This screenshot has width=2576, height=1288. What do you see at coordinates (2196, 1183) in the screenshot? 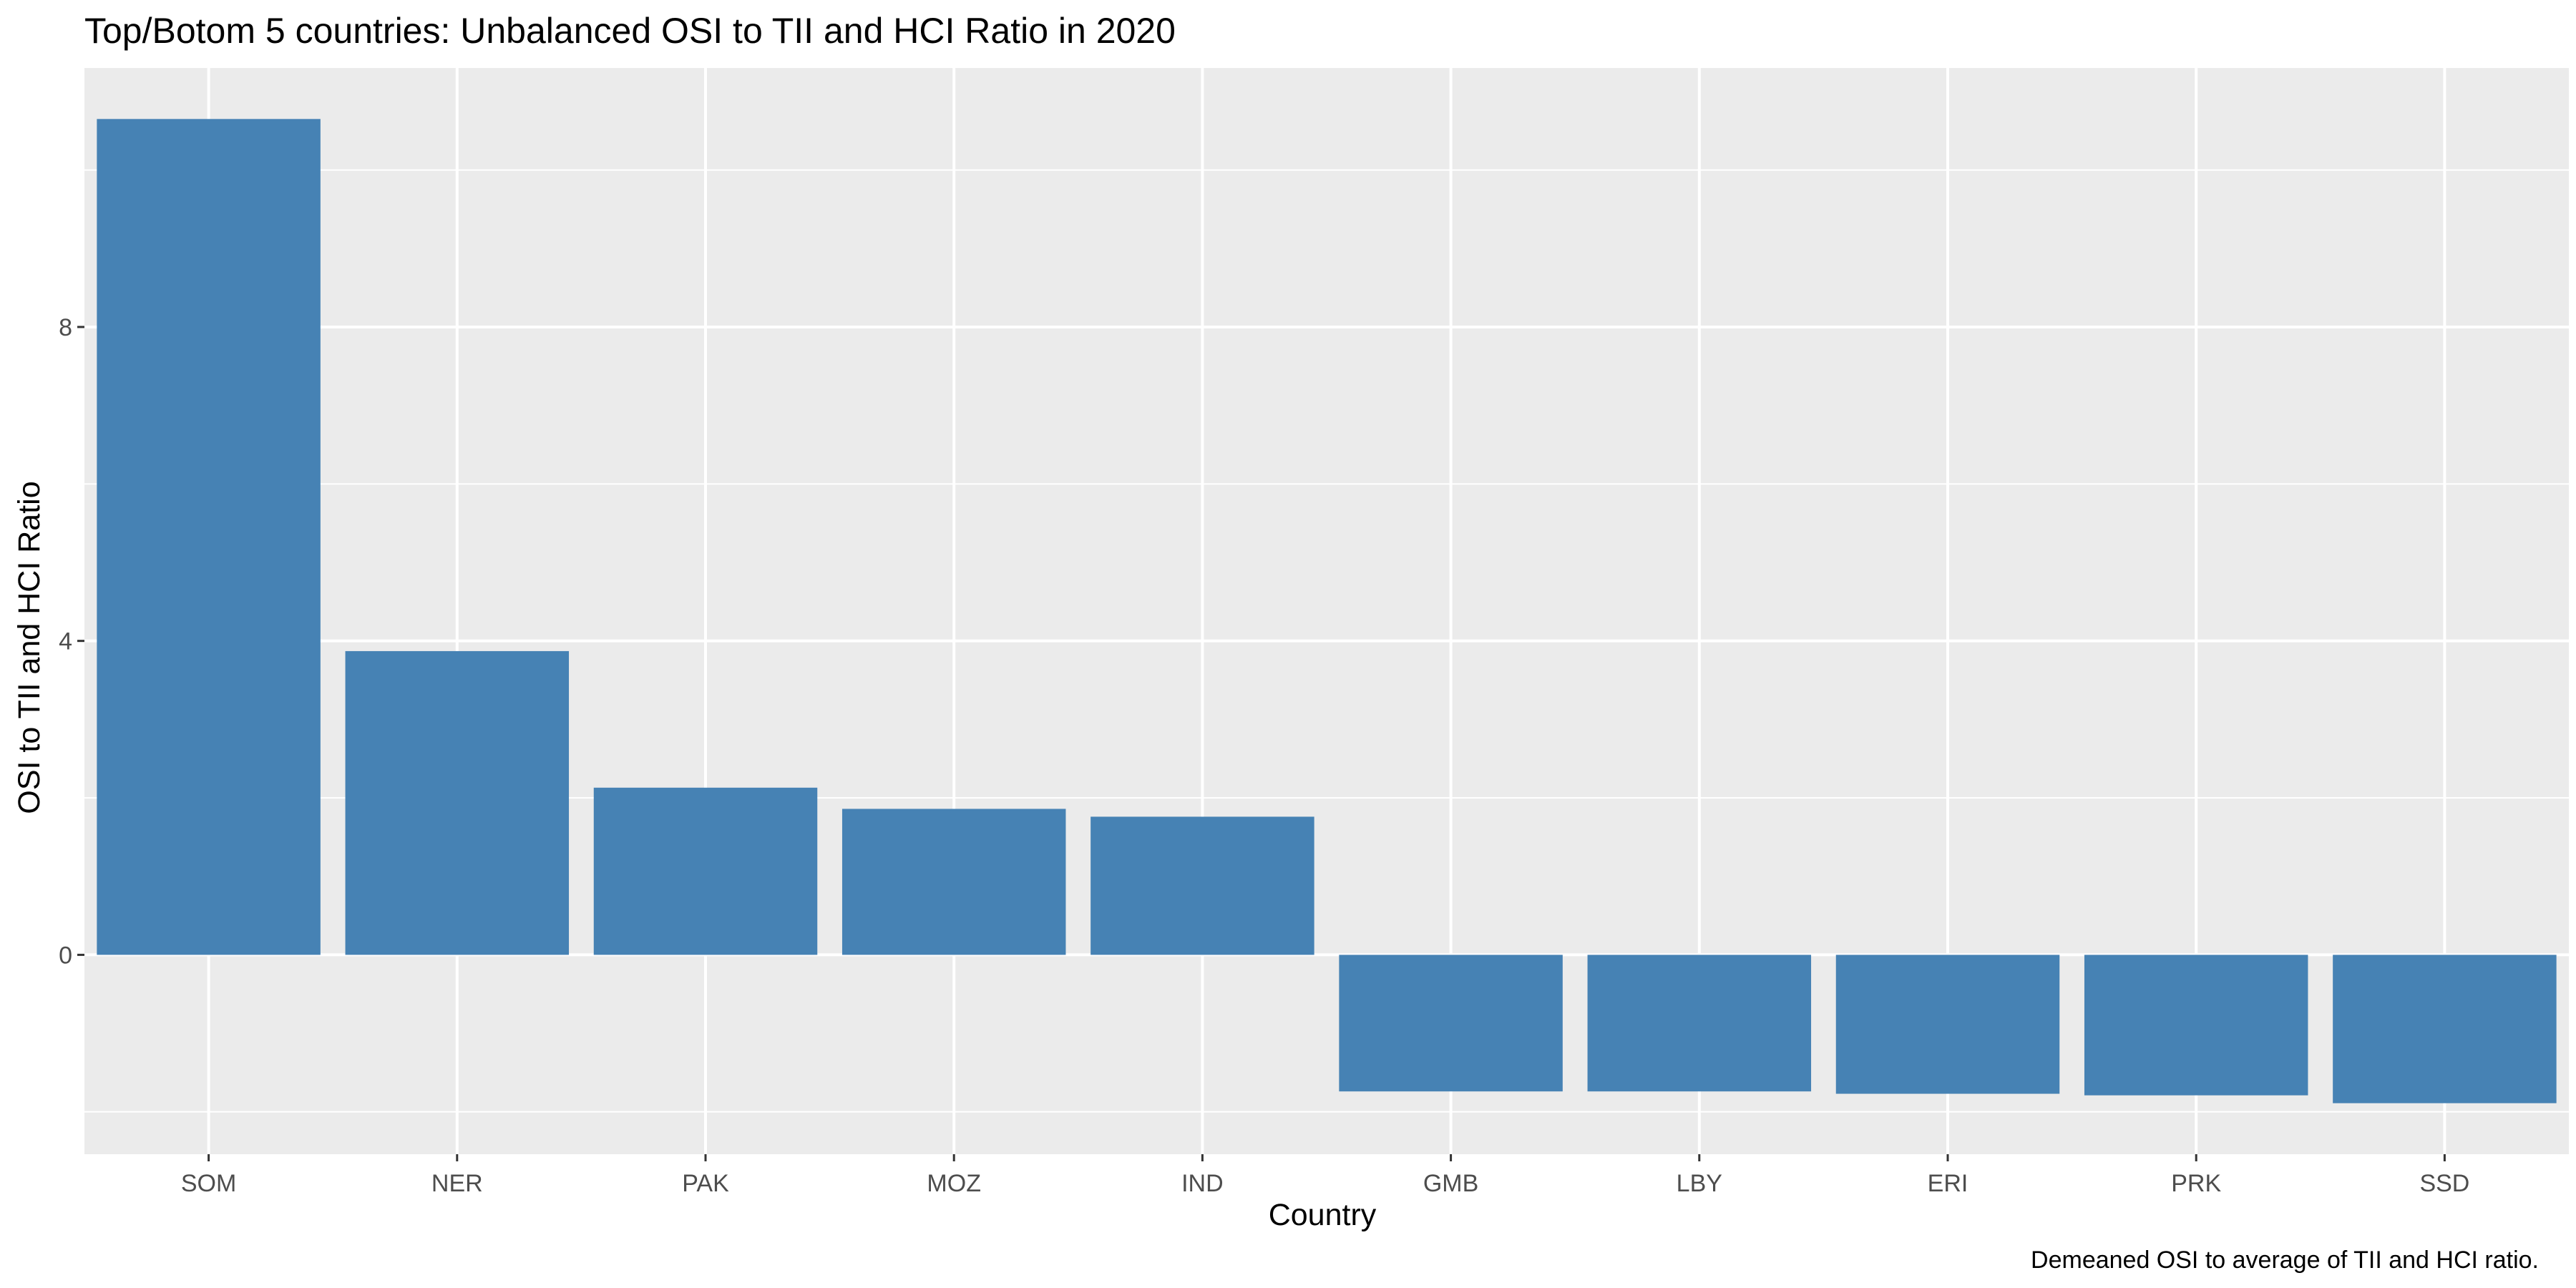
I see `x-tick-label: PRK` at bounding box center [2196, 1183].